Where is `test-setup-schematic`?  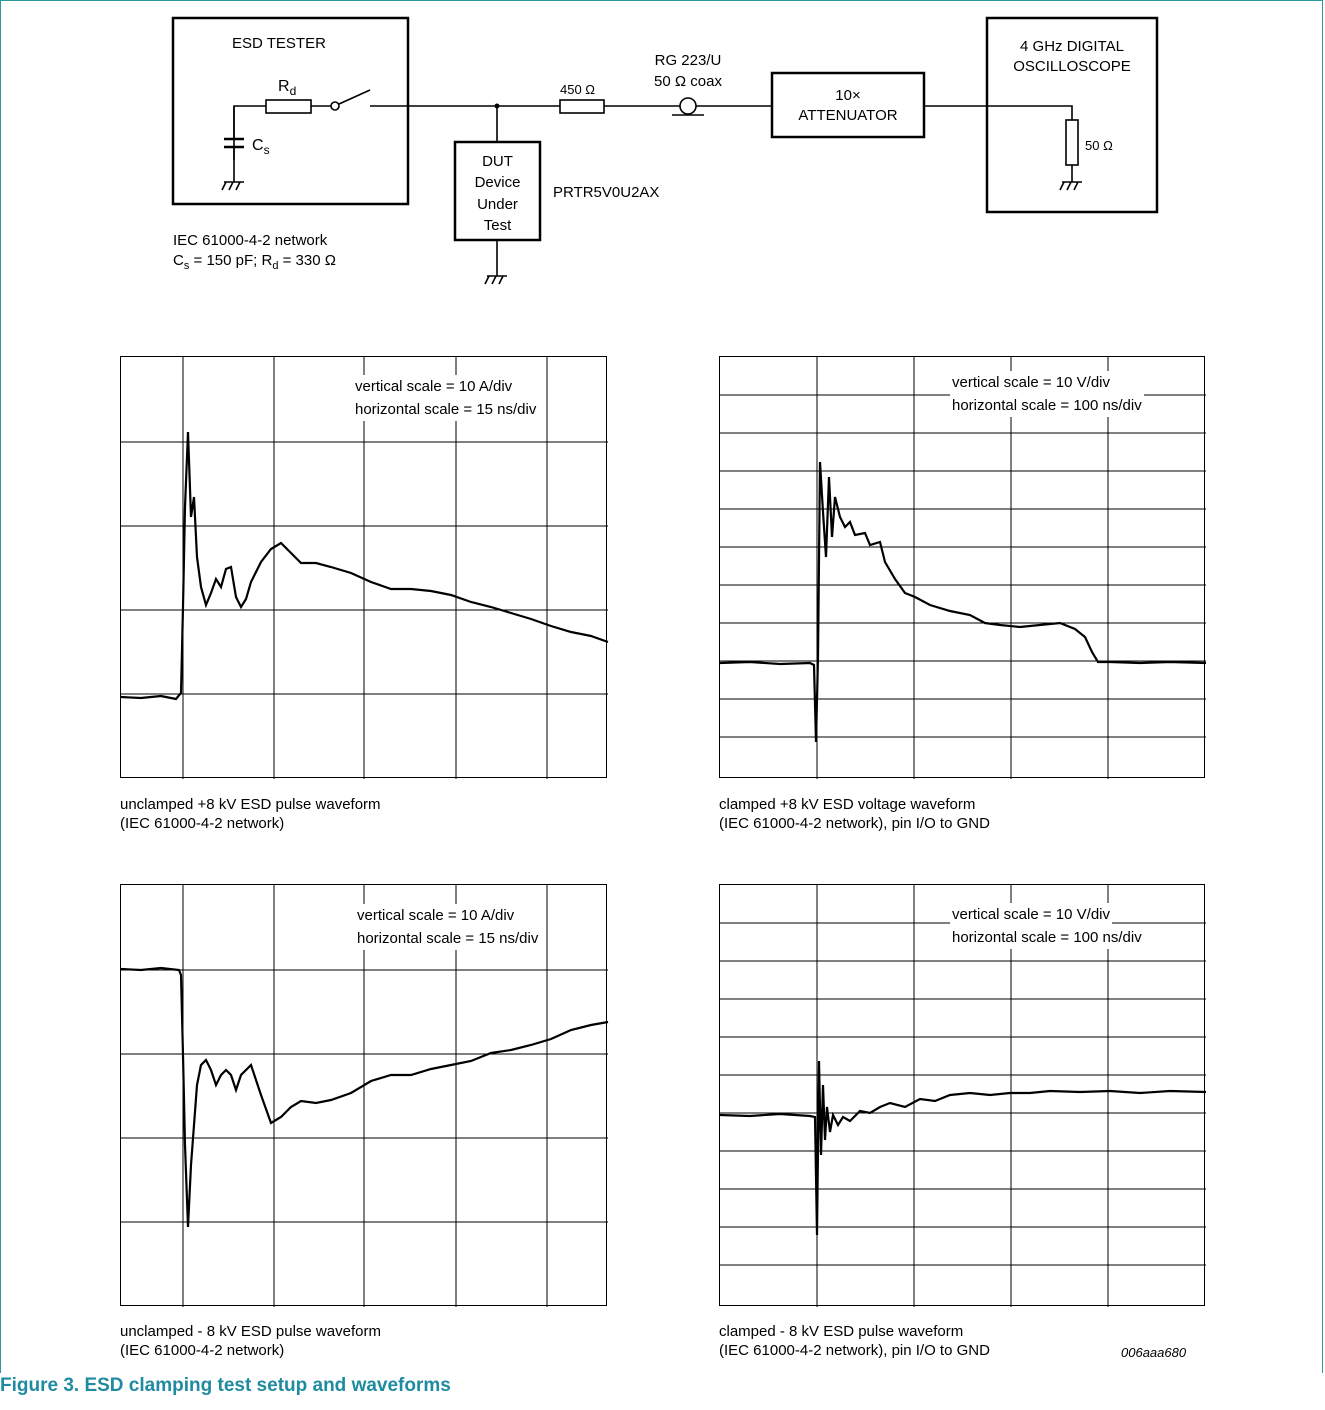
test-setup-schematic is located at coordinates (665, 150).